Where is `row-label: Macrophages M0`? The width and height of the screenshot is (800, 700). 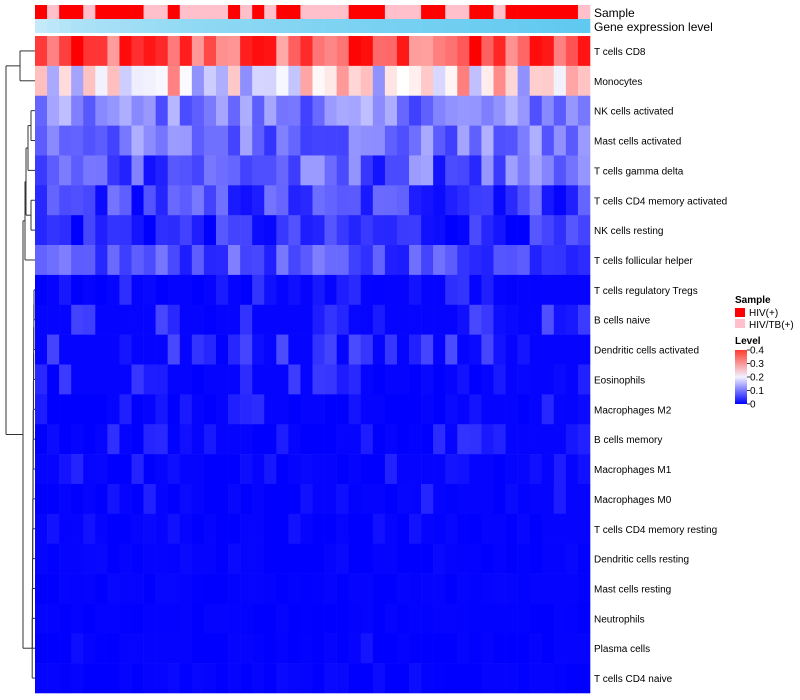 row-label: Macrophages M0 is located at coordinates (633, 500).